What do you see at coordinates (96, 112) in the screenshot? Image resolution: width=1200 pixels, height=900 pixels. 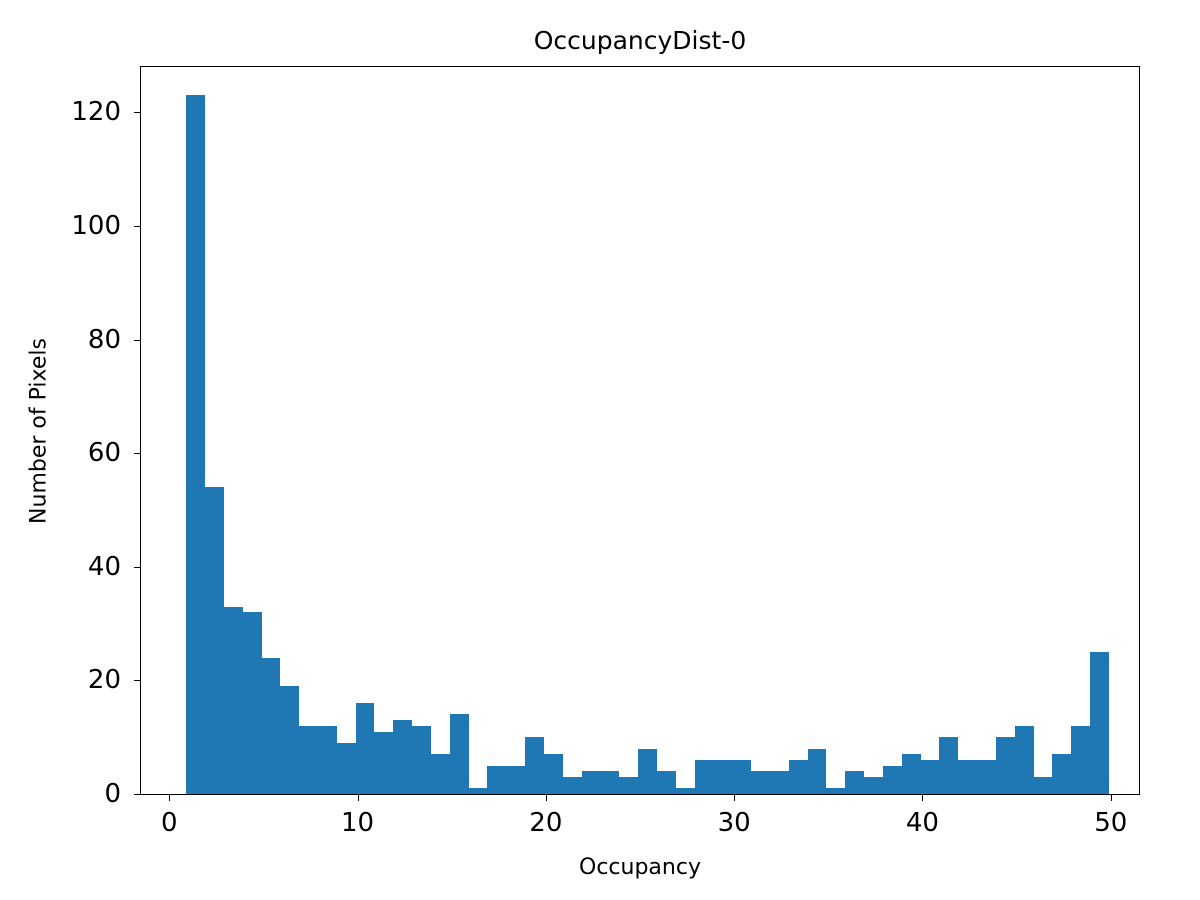 I see `y-tick-label: 120` at bounding box center [96, 112].